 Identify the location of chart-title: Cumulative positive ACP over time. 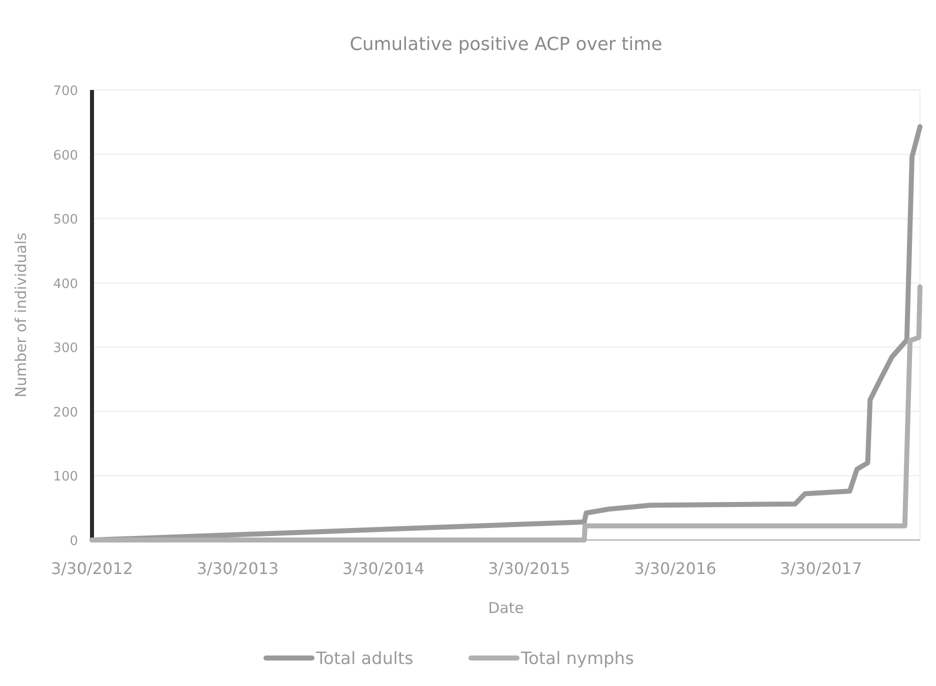
(506, 44).